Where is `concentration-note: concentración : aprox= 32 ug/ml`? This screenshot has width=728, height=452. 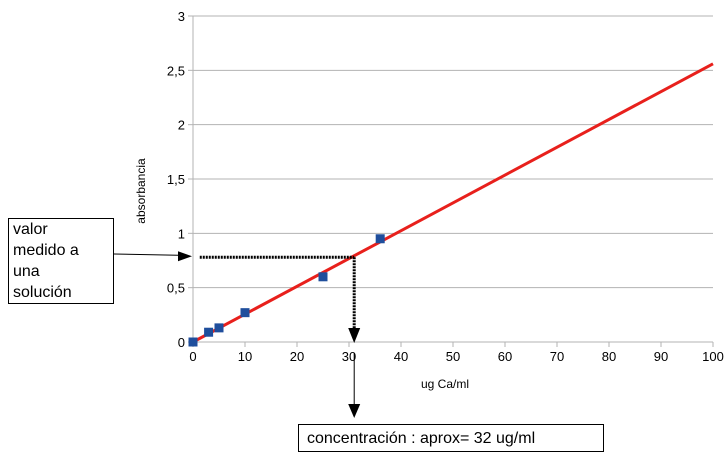
concentration-note: concentración : aprox= 32 ug/ml is located at coordinates (451, 438).